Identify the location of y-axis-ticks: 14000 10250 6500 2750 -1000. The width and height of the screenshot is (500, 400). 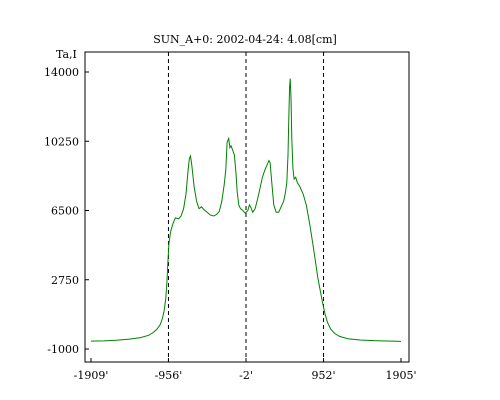
(66, 211).